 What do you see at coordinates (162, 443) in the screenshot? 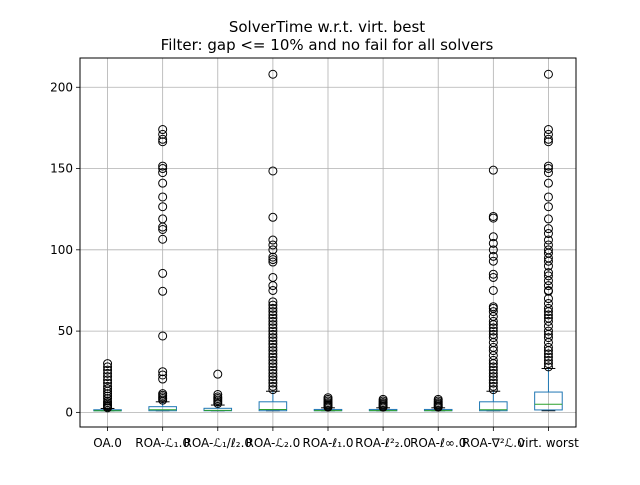
I see `x-tick-label: ROA-ℒ₁.0` at bounding box center [162, 443].